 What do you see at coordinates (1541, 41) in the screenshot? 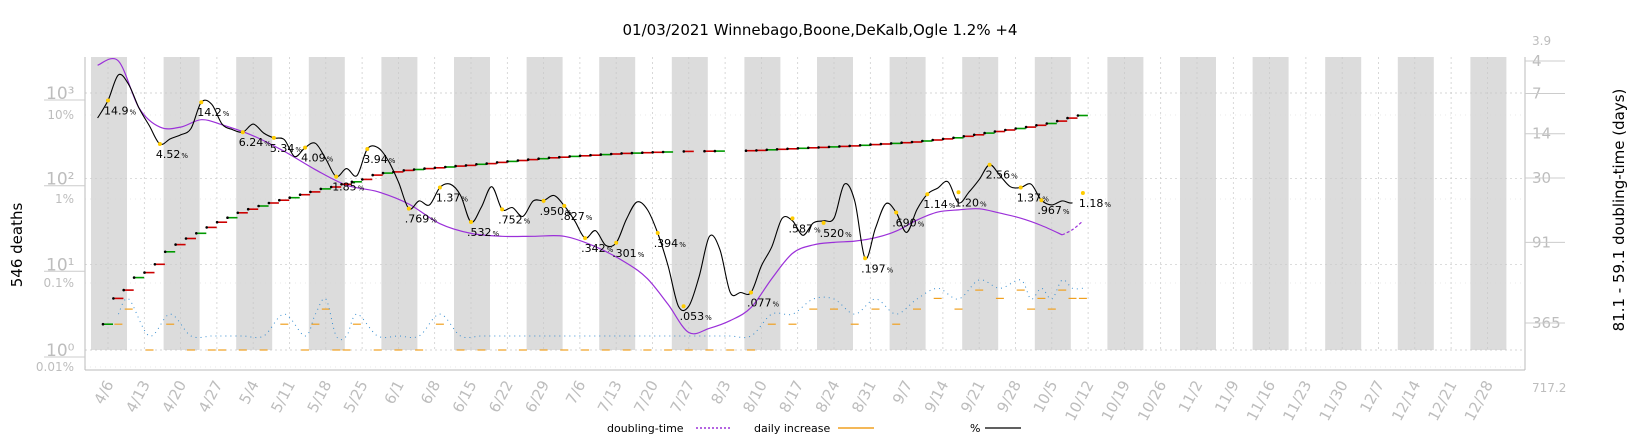
I see `y-right-tick-label: 3.9` at bounding box center [1541, 41].